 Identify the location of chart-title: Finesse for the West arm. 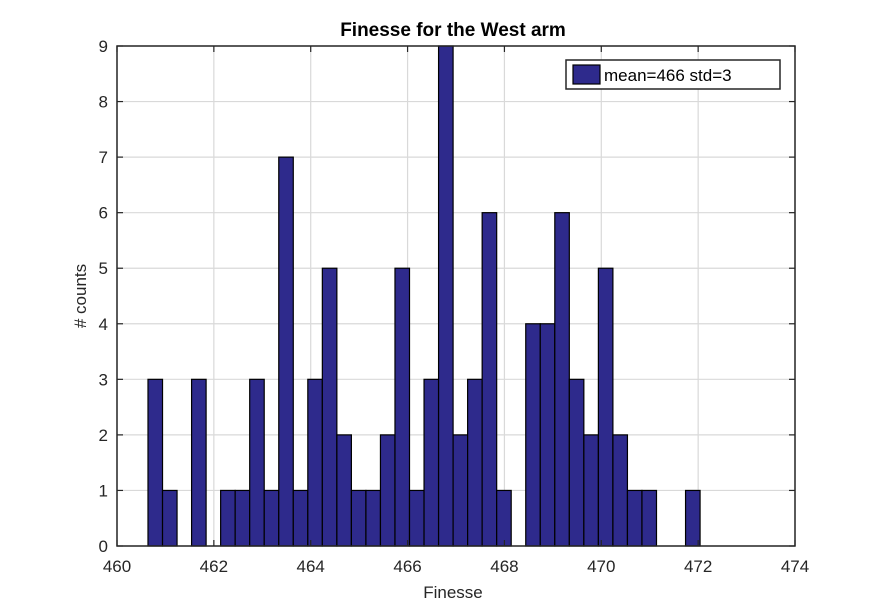
(453, 30).